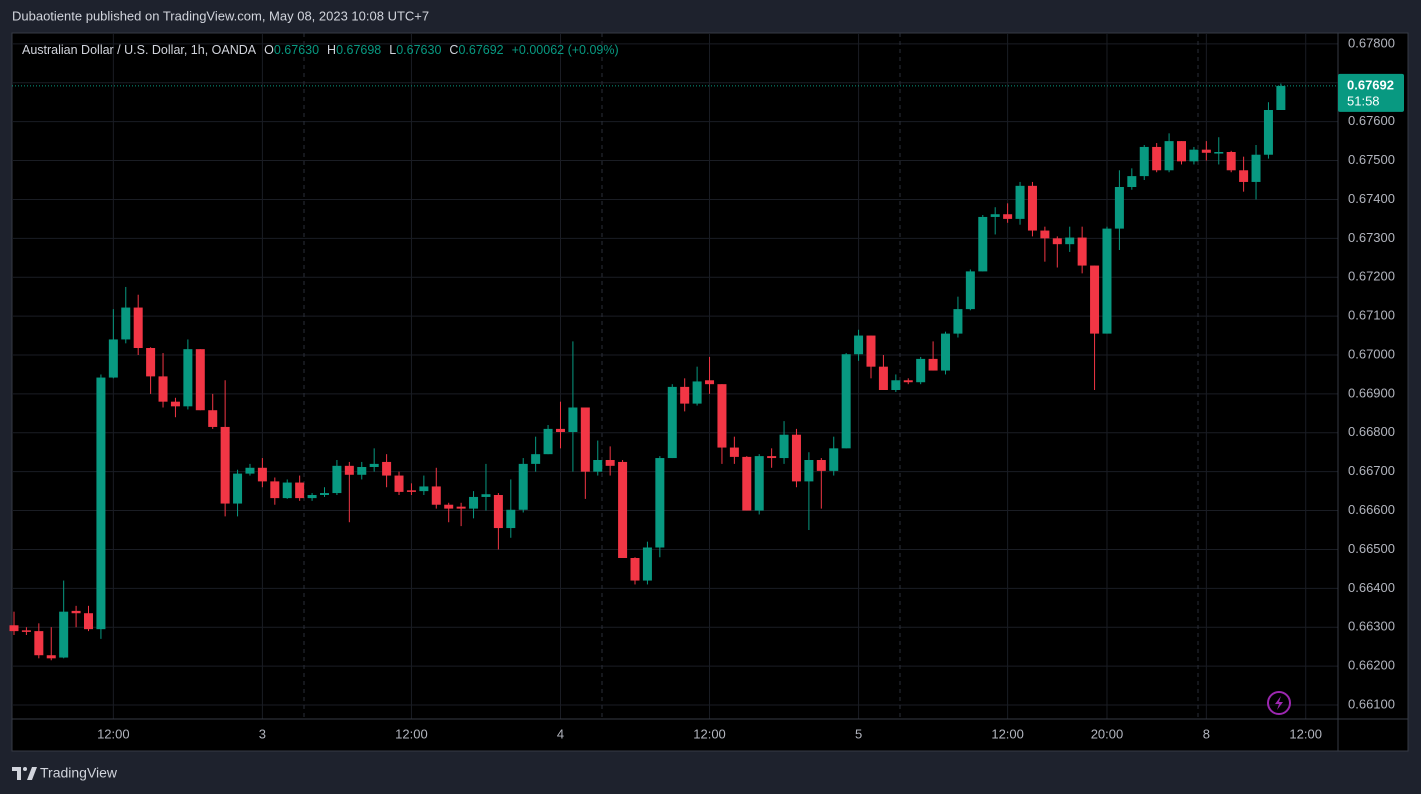  I want to click on y-tick-label: 0.66100, so click(1371, 703).